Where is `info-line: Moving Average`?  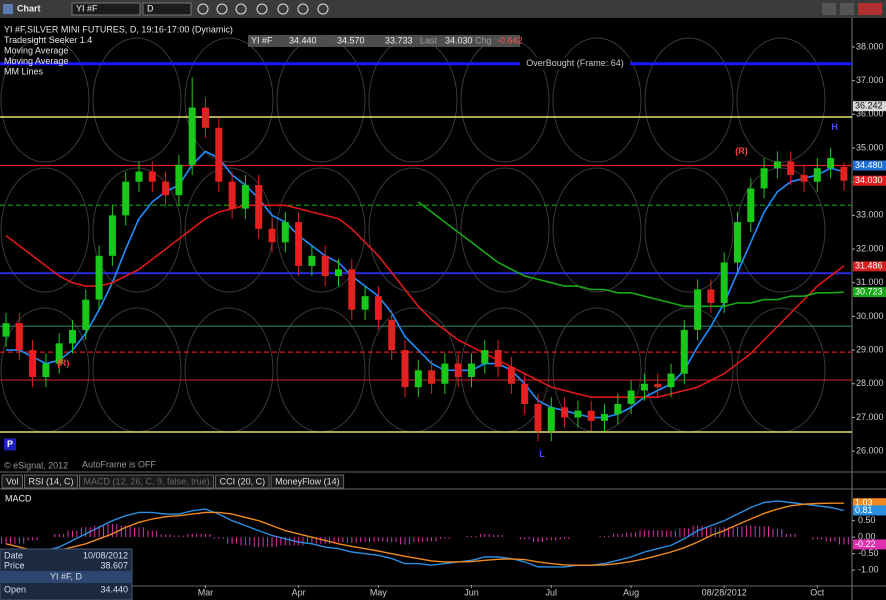 info-line: Moving Average is located at coordinates (36, 61).